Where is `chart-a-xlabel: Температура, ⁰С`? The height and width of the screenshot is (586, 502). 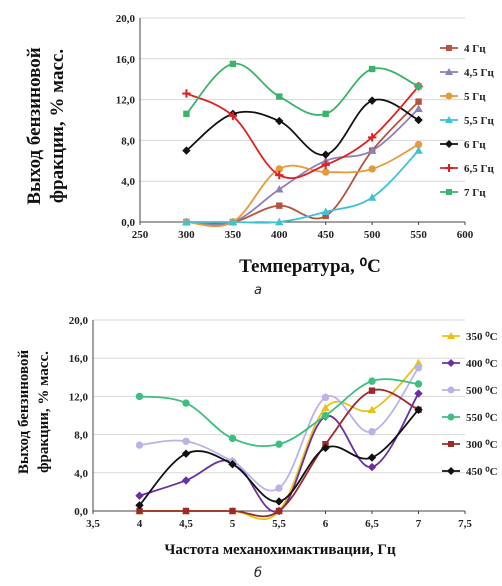 chart-a-xlabel: Температура, ⁰С is located at coordinates (310, 266).